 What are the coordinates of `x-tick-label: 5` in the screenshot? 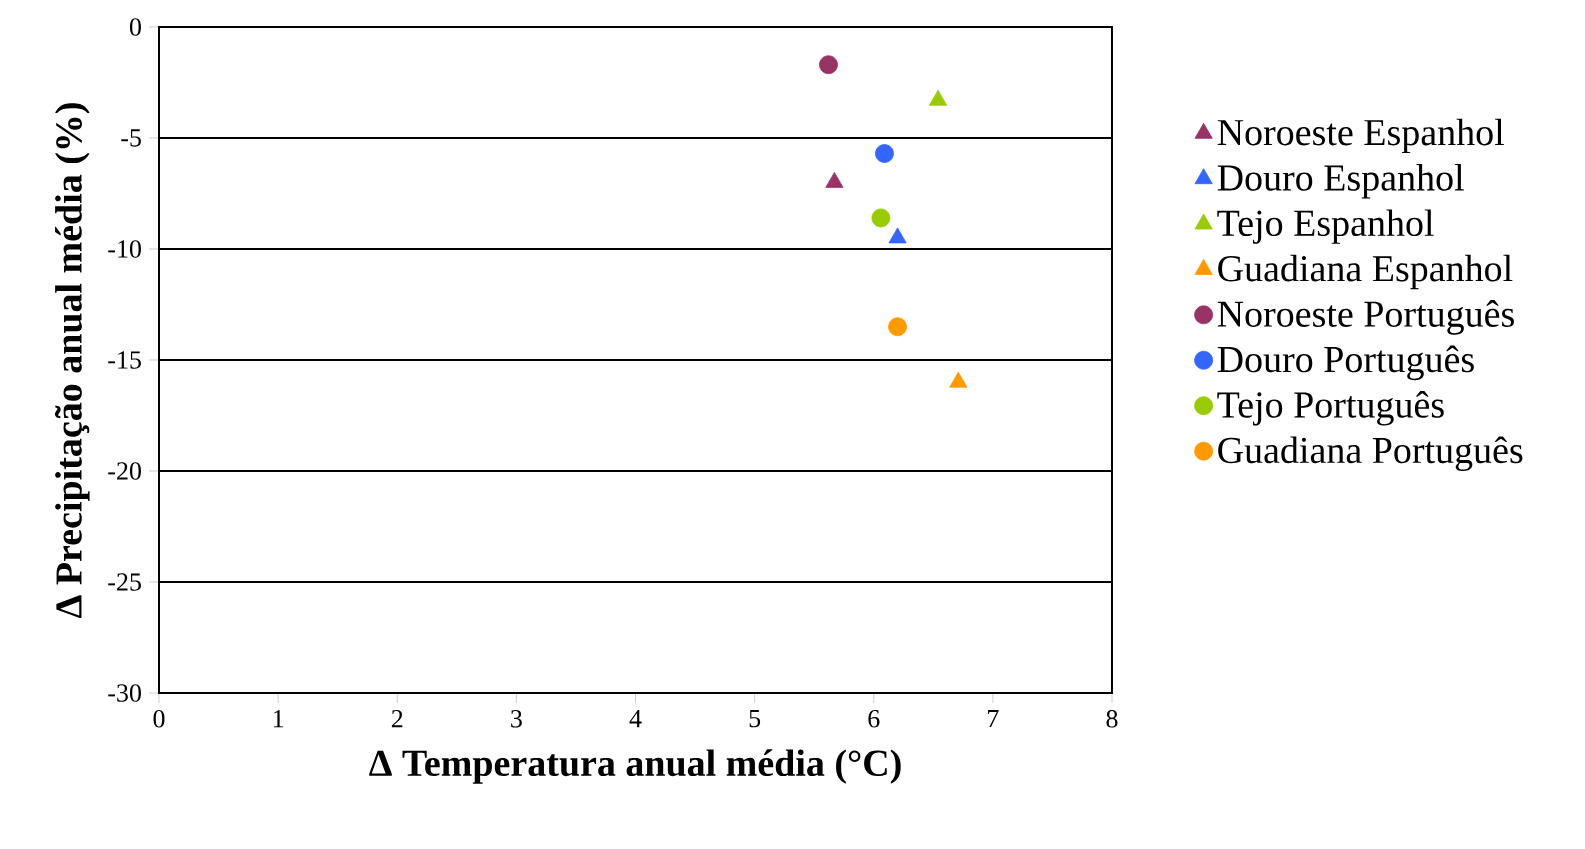 It's located at (755, 719).